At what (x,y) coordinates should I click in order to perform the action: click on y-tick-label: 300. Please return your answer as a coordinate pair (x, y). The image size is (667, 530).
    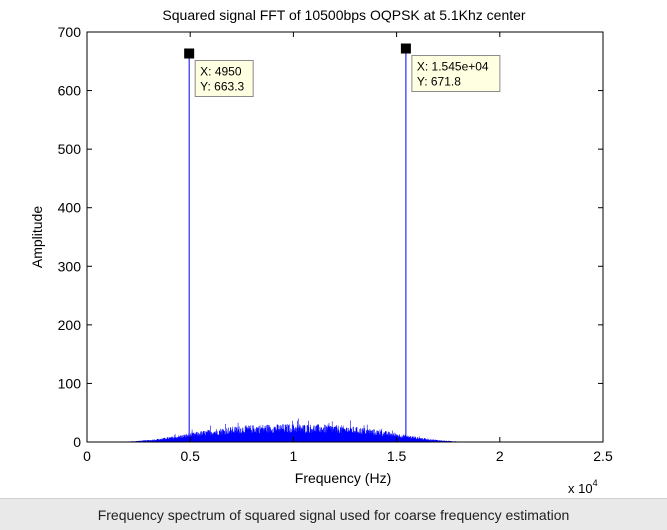
    Looking at the image, I should click on (70, 266).